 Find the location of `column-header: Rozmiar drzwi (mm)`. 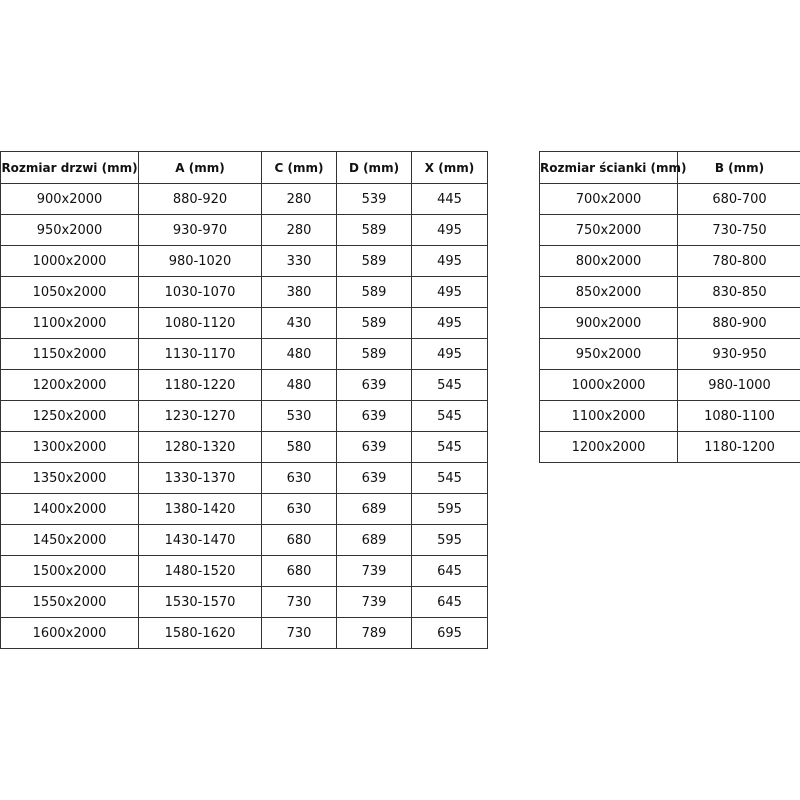

column-header: Rozmiar drzwi (mm) is located at coordinates (69, 167).